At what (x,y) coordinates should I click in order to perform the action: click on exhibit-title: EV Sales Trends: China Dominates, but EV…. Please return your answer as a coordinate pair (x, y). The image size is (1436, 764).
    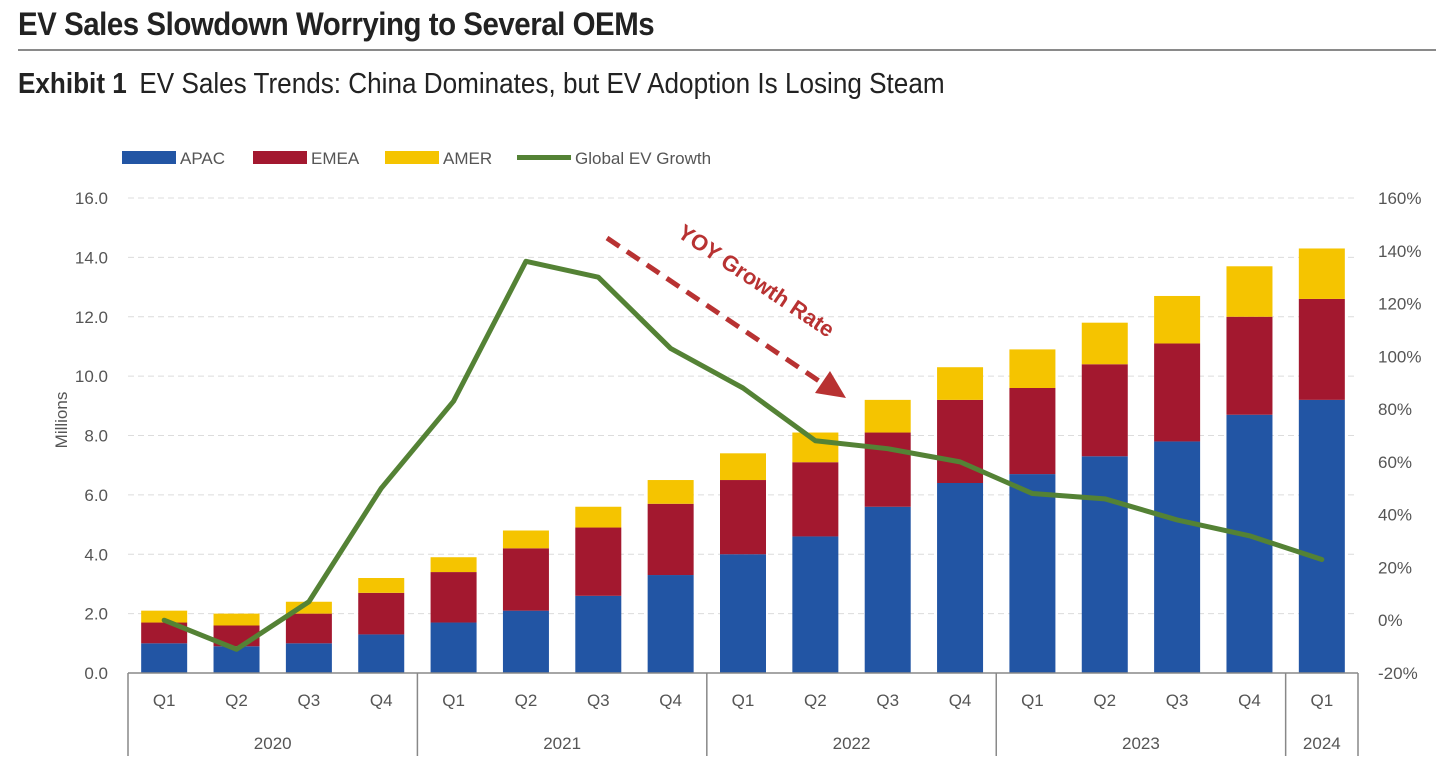
    Looking at the image, I should click on (542, 84).